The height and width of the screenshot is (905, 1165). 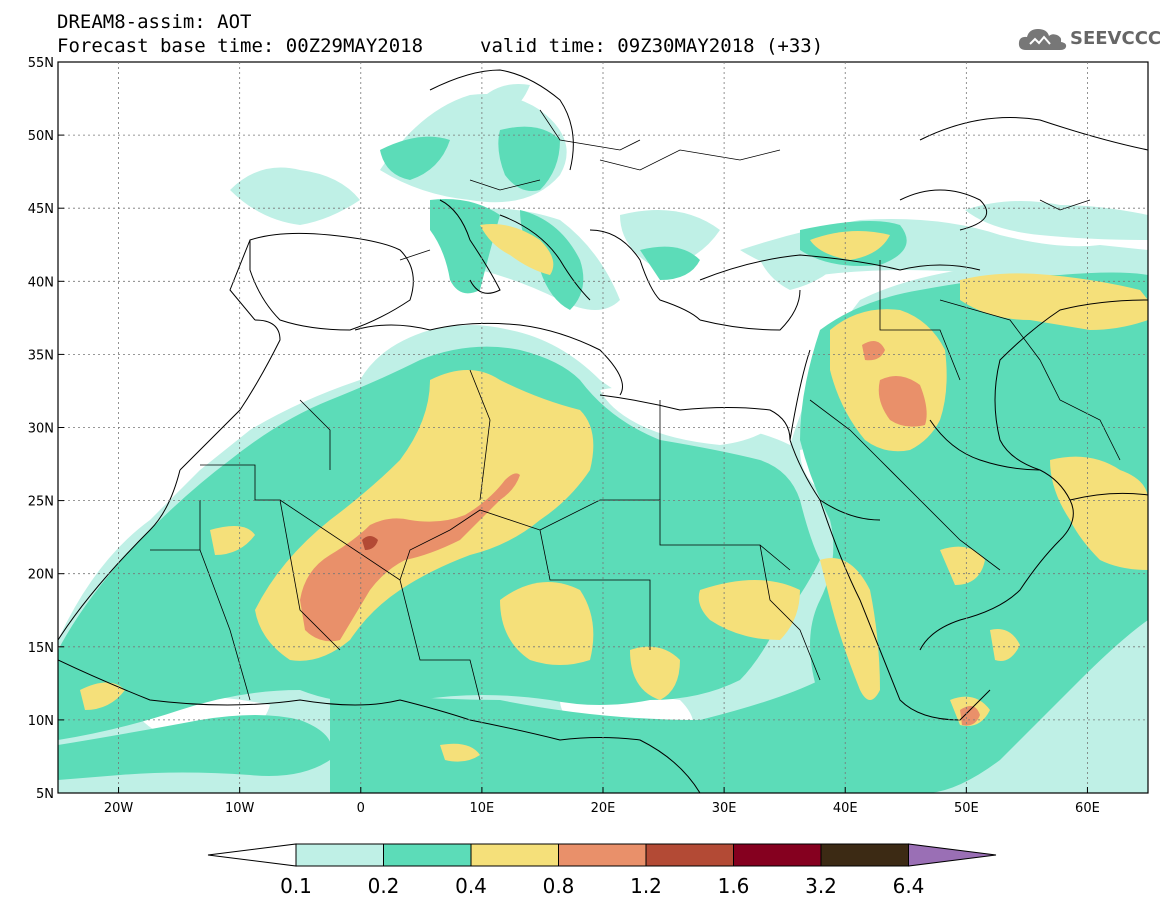 I want to click on lon-label: 50E, so click(x=966, y=808).